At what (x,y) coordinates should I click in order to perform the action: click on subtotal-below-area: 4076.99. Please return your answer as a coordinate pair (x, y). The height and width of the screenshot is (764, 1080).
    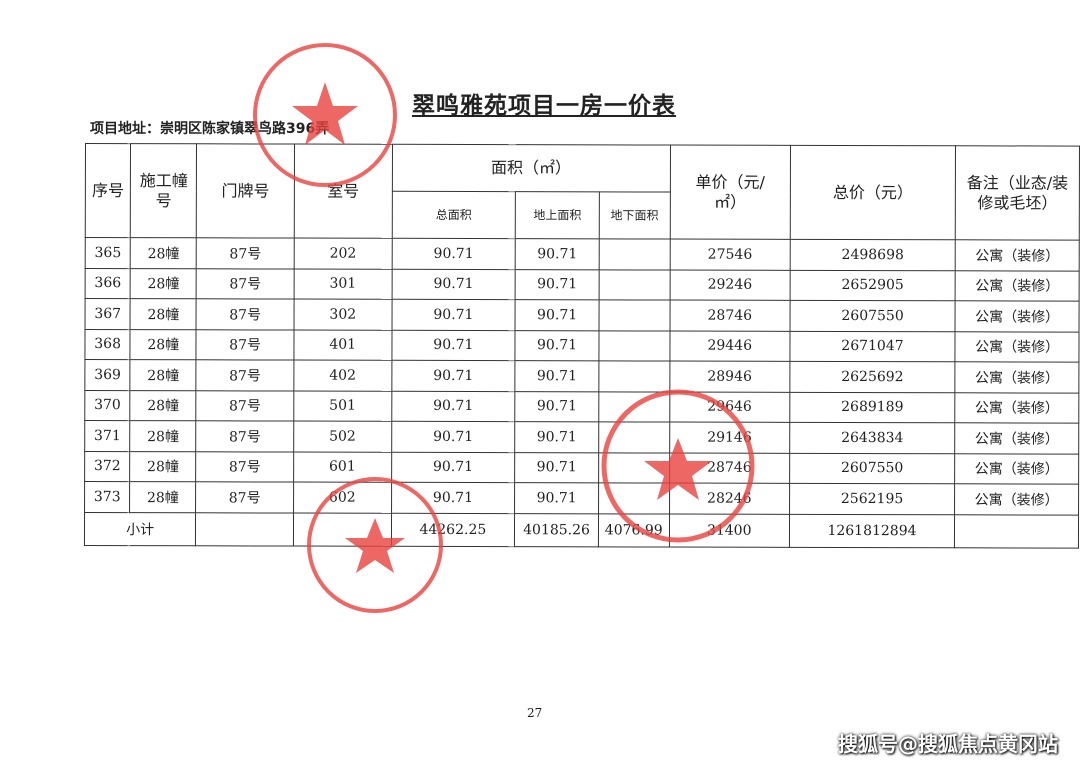
    Looking at the image, I should click on (634, 530).